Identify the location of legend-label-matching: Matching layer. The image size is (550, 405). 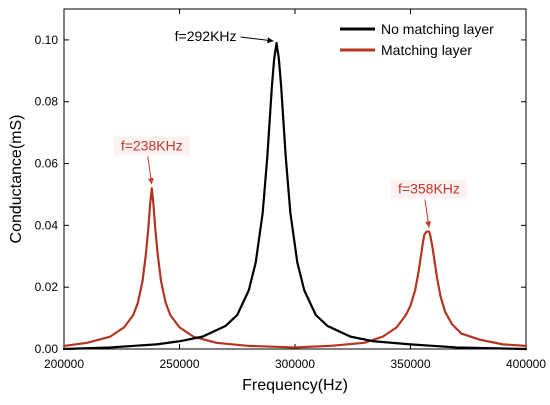
(426, 50).